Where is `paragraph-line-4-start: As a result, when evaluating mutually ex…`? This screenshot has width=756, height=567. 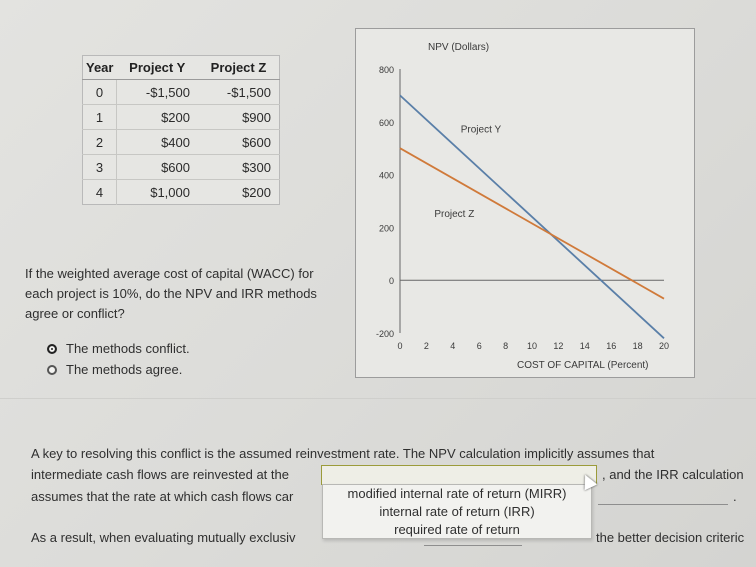
paragraph-line-4-start: As a result, when evaluating mutually ex… is located at coordinates (163, 537).